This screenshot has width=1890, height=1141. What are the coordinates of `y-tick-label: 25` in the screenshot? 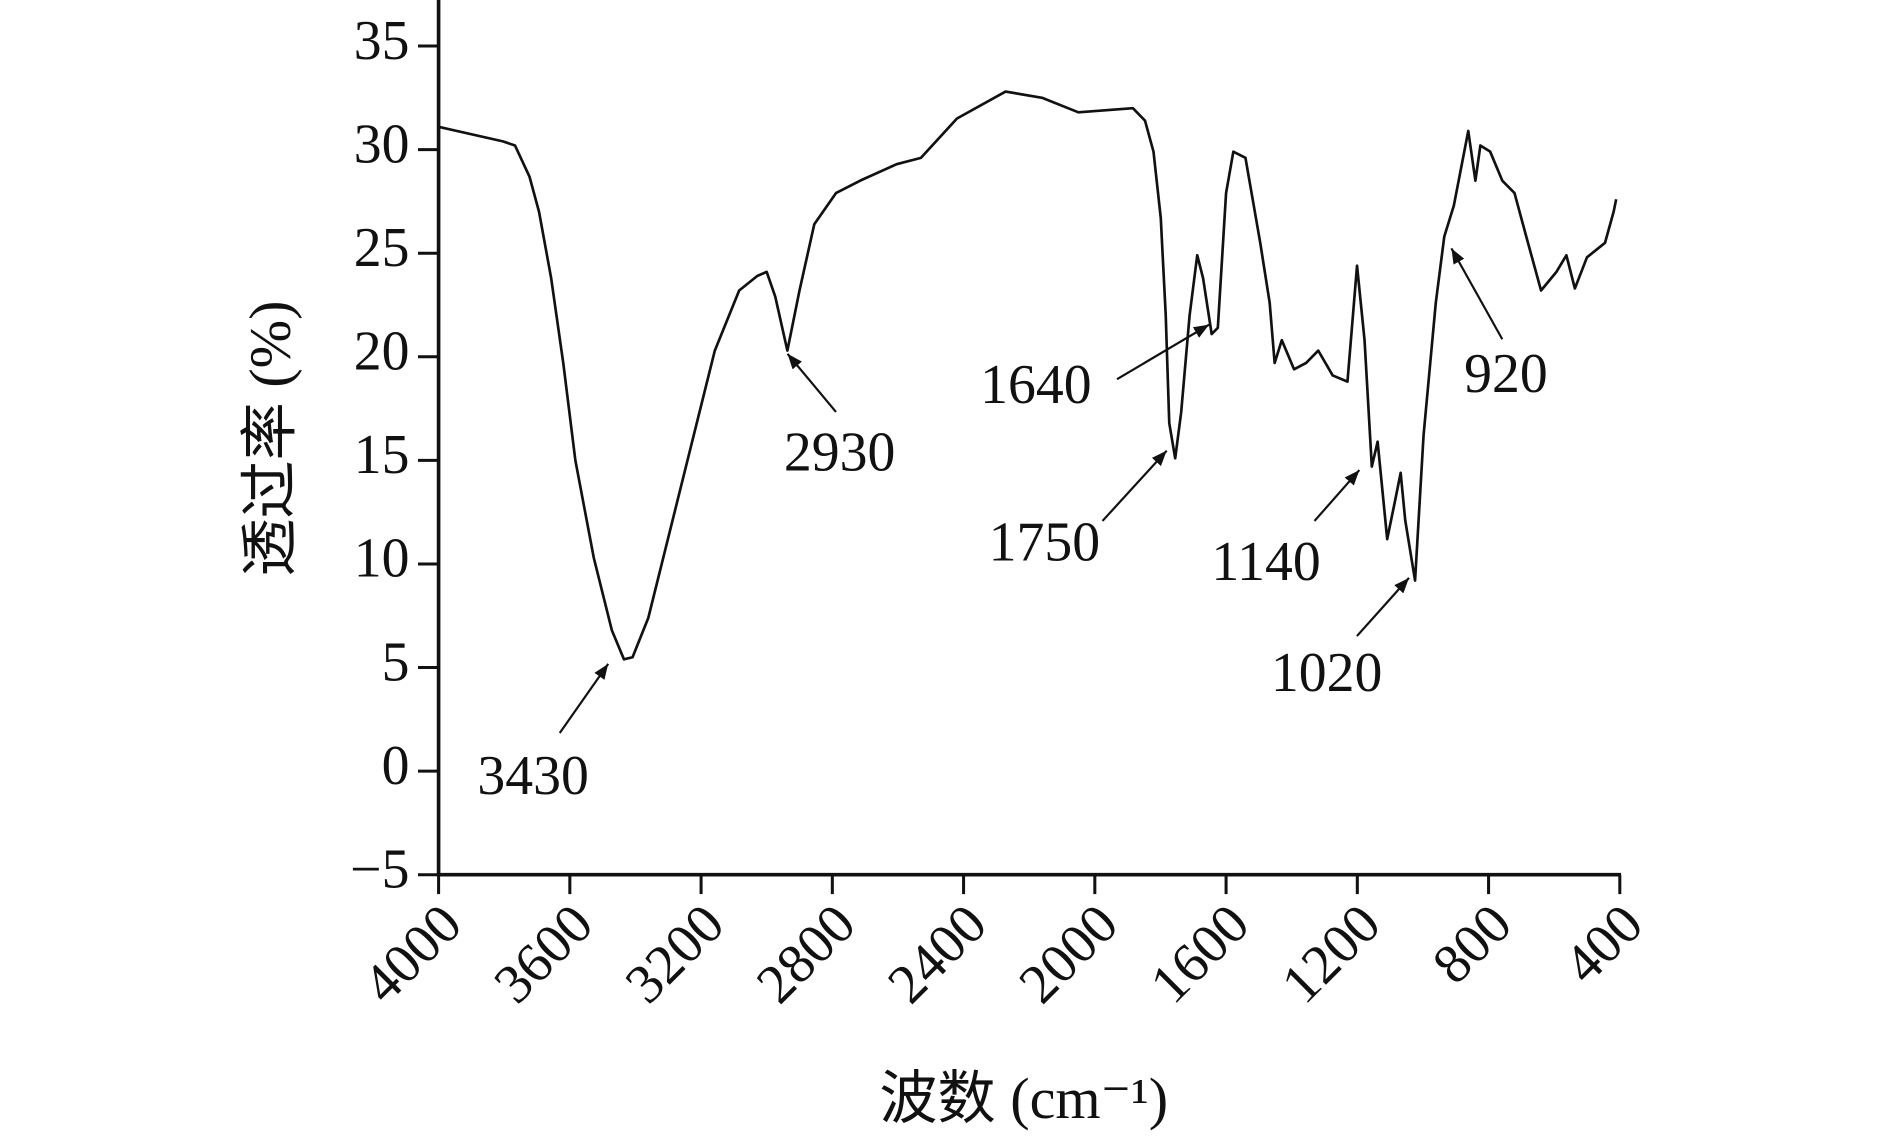 It's located at (382, 248).